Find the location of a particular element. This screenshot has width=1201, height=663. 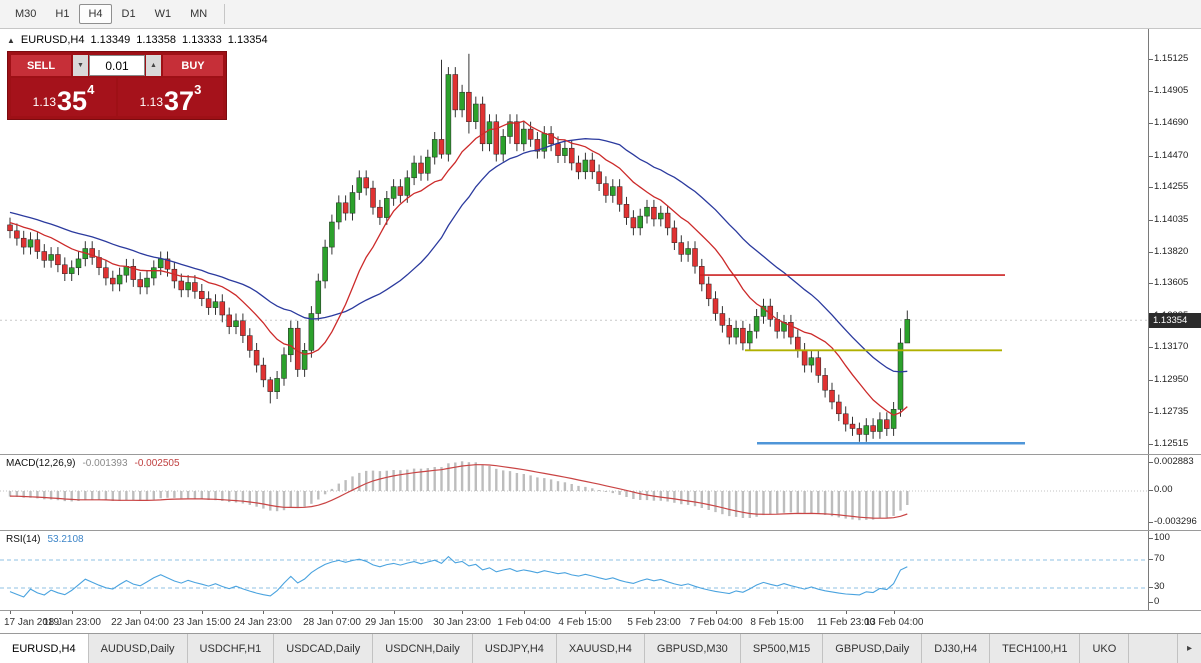

macd-main-value: -0.001393 is located at coordinates (105, 463).